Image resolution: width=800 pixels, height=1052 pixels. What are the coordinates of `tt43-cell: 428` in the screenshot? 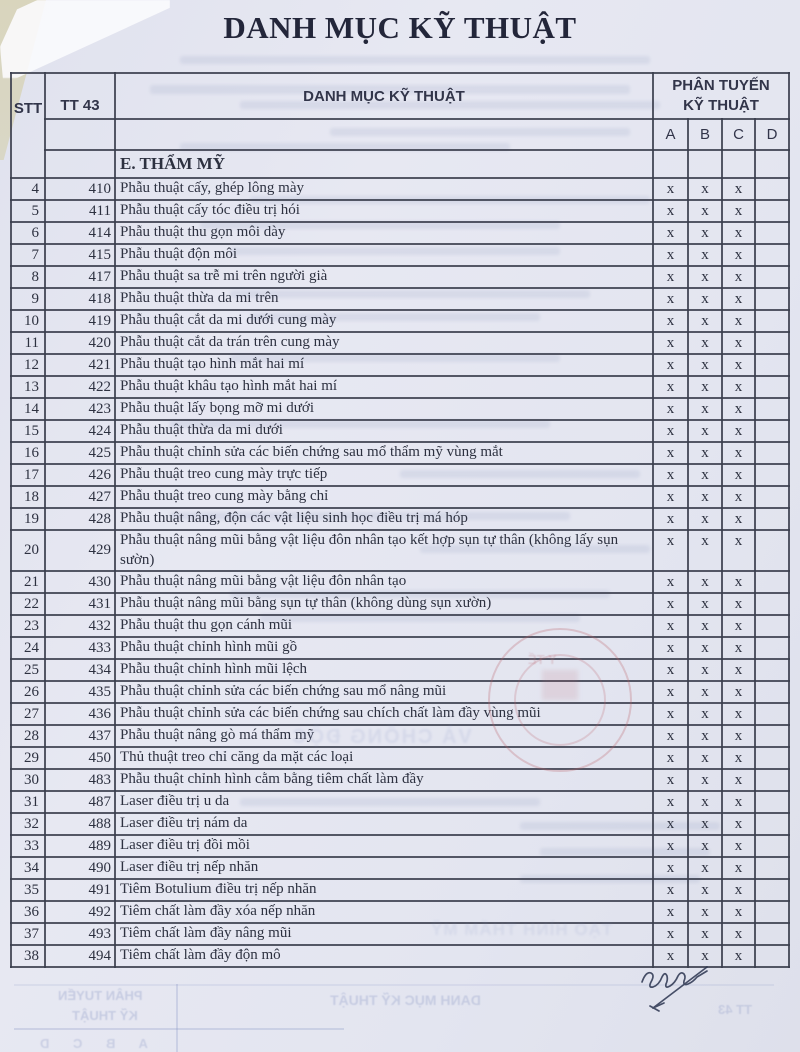 It's located at (80, 519).